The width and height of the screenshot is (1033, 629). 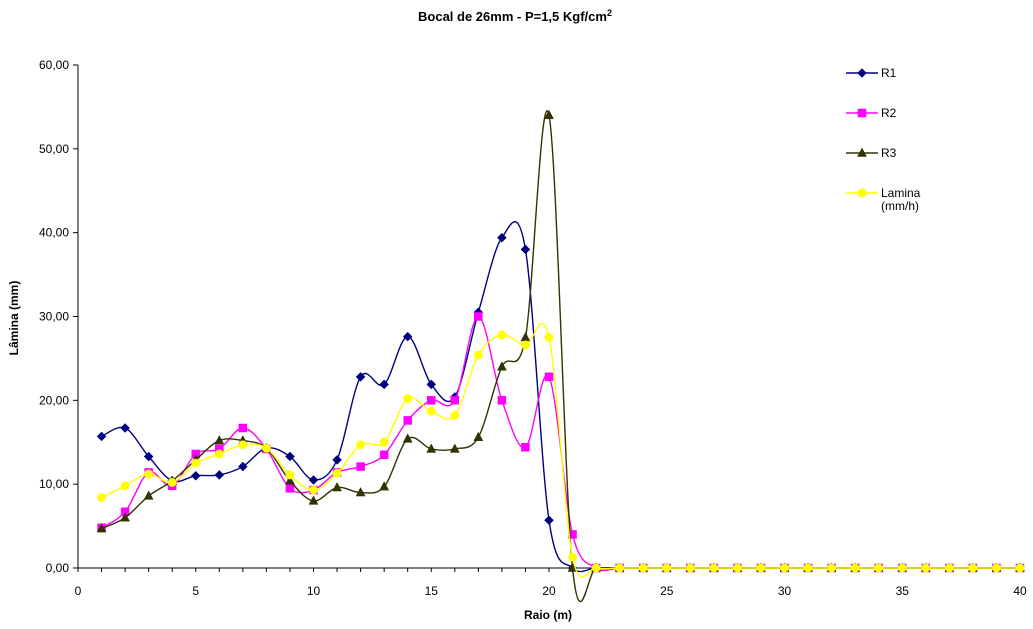 What do you see at coordinates (54, 317) in the screenshot?
I see `y-tick-label: 30,00` at bounding box center [54, 317].